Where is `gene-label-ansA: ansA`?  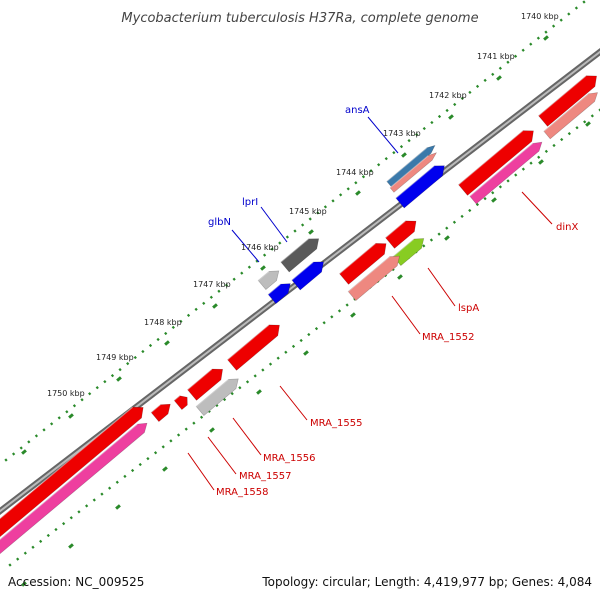 gene-label-ansA: ansA is located at coordinates (357, 110).